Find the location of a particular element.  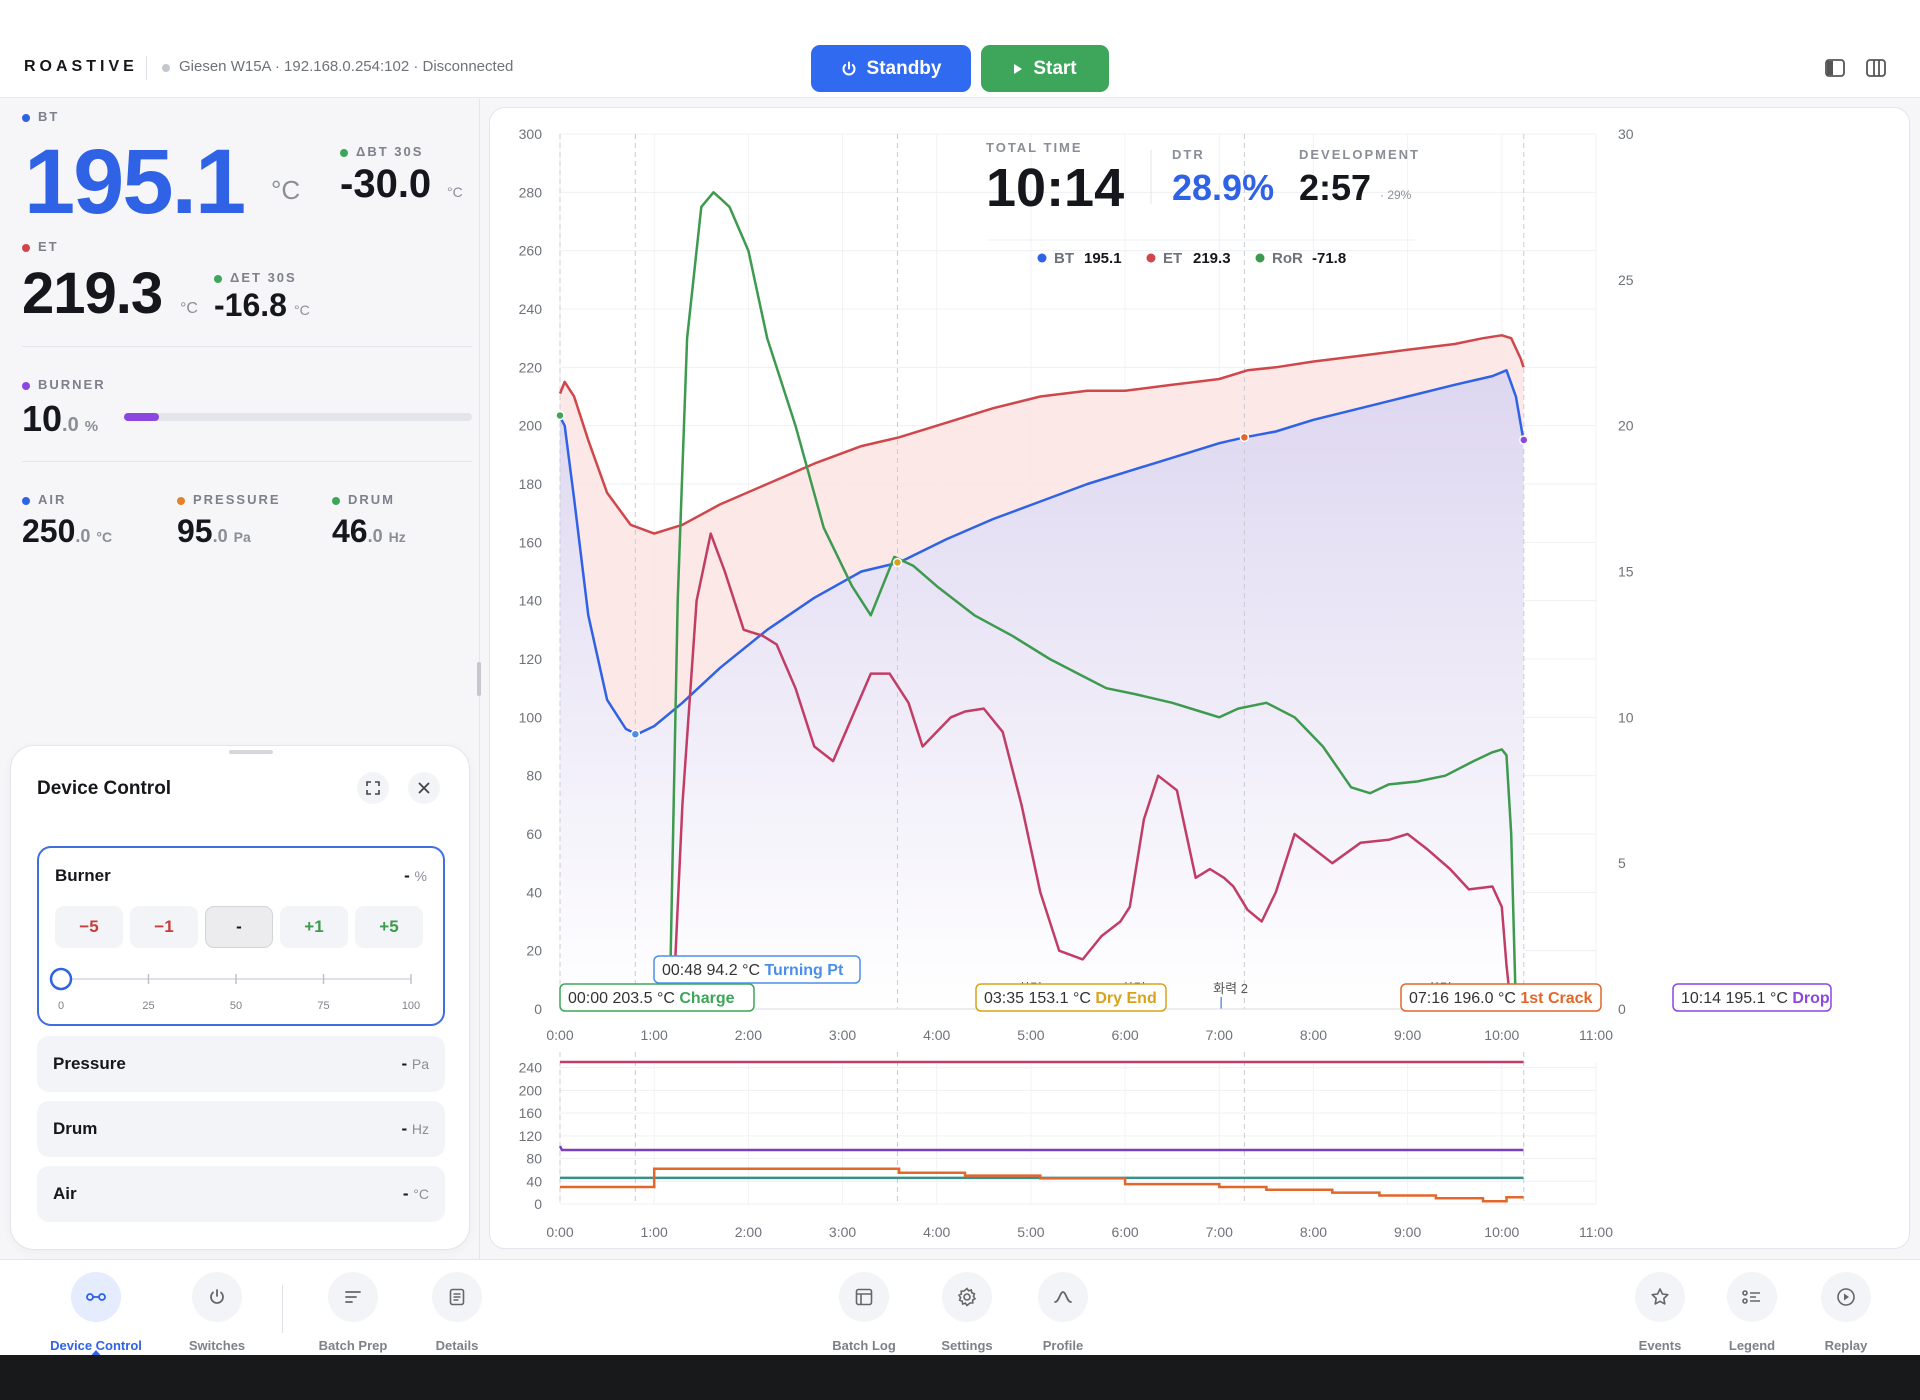

y2-tick-label: 30 is located at coordinates (1626, 134).